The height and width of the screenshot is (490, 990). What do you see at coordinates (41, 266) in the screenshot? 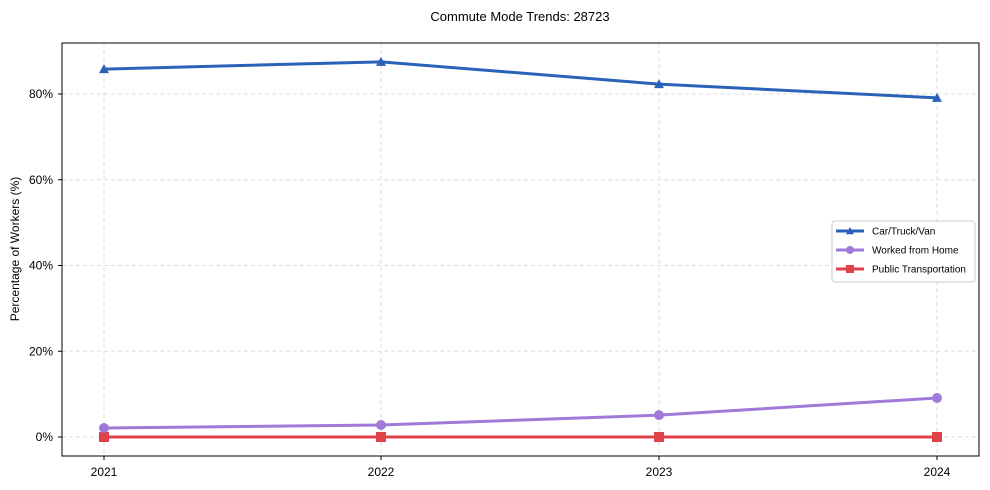
I see `y-tick-label: 40%` at bounding box center [41, 266].